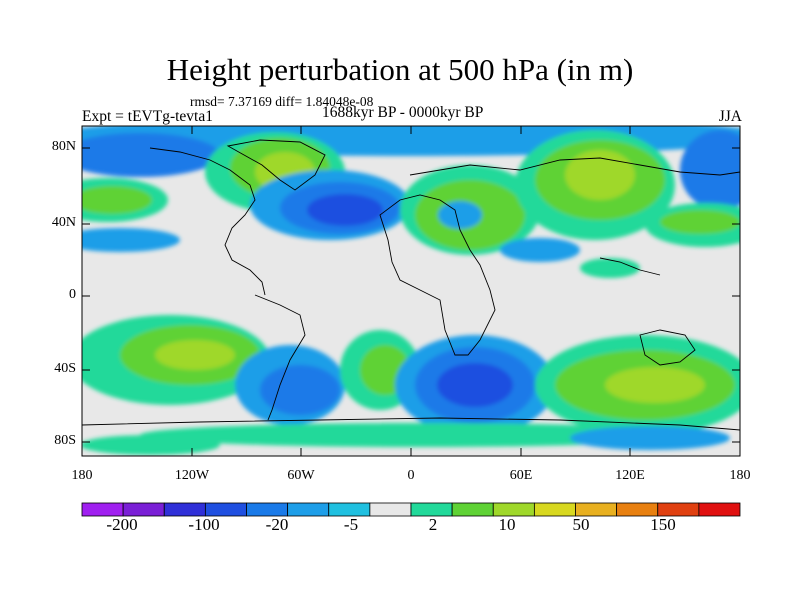 The width and height of the screenshot is (800, 600). Describe the element at coordinates (403, 112) in the screenshot. I see `period-label: 1688kyr BP - 0000kyr BP` at that location.